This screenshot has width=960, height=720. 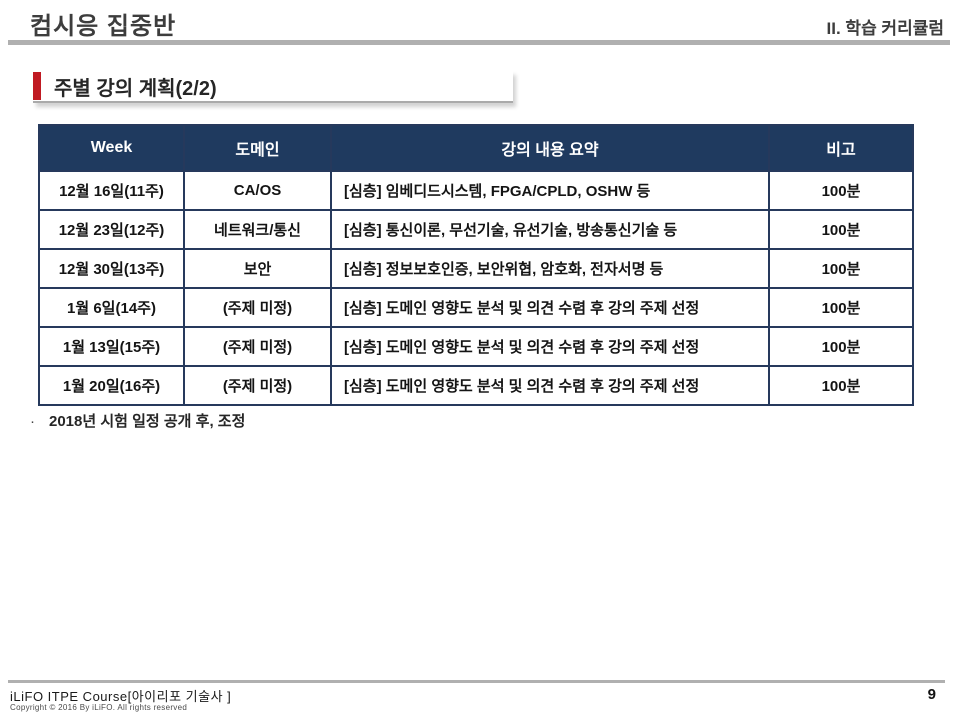 What do you see at coordinates (135, 88) in the screenshot?
I see `section-title: 주별 강의 계획(2/2)` at bounding box center [135, 88].